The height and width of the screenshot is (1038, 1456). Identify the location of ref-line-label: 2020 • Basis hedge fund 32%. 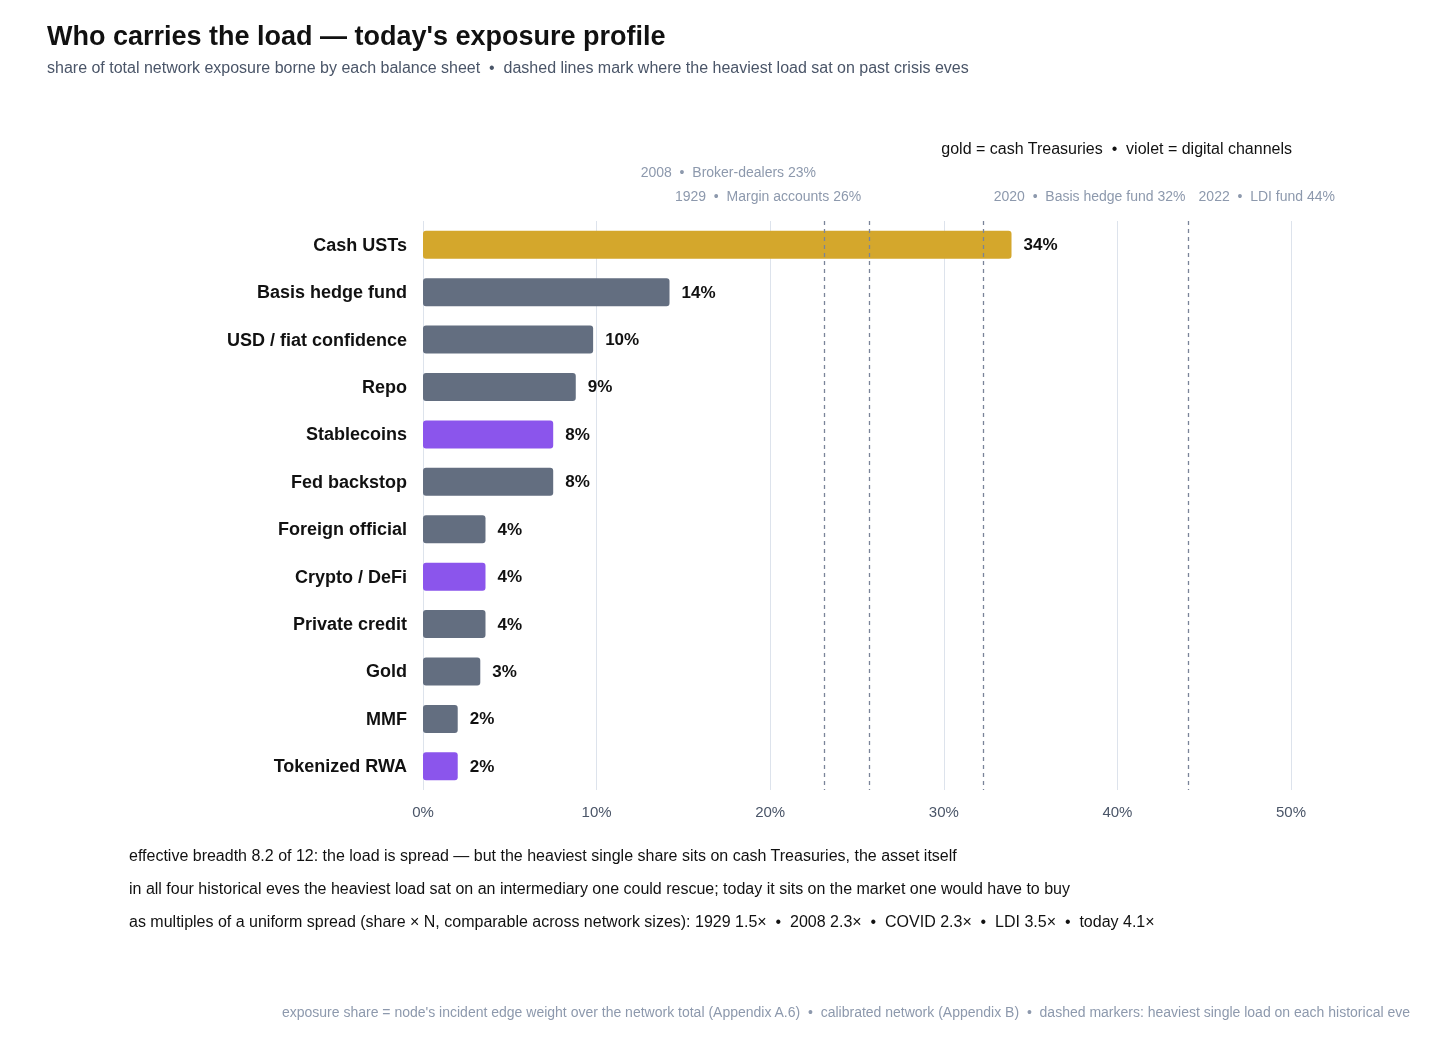
(1089, 196).